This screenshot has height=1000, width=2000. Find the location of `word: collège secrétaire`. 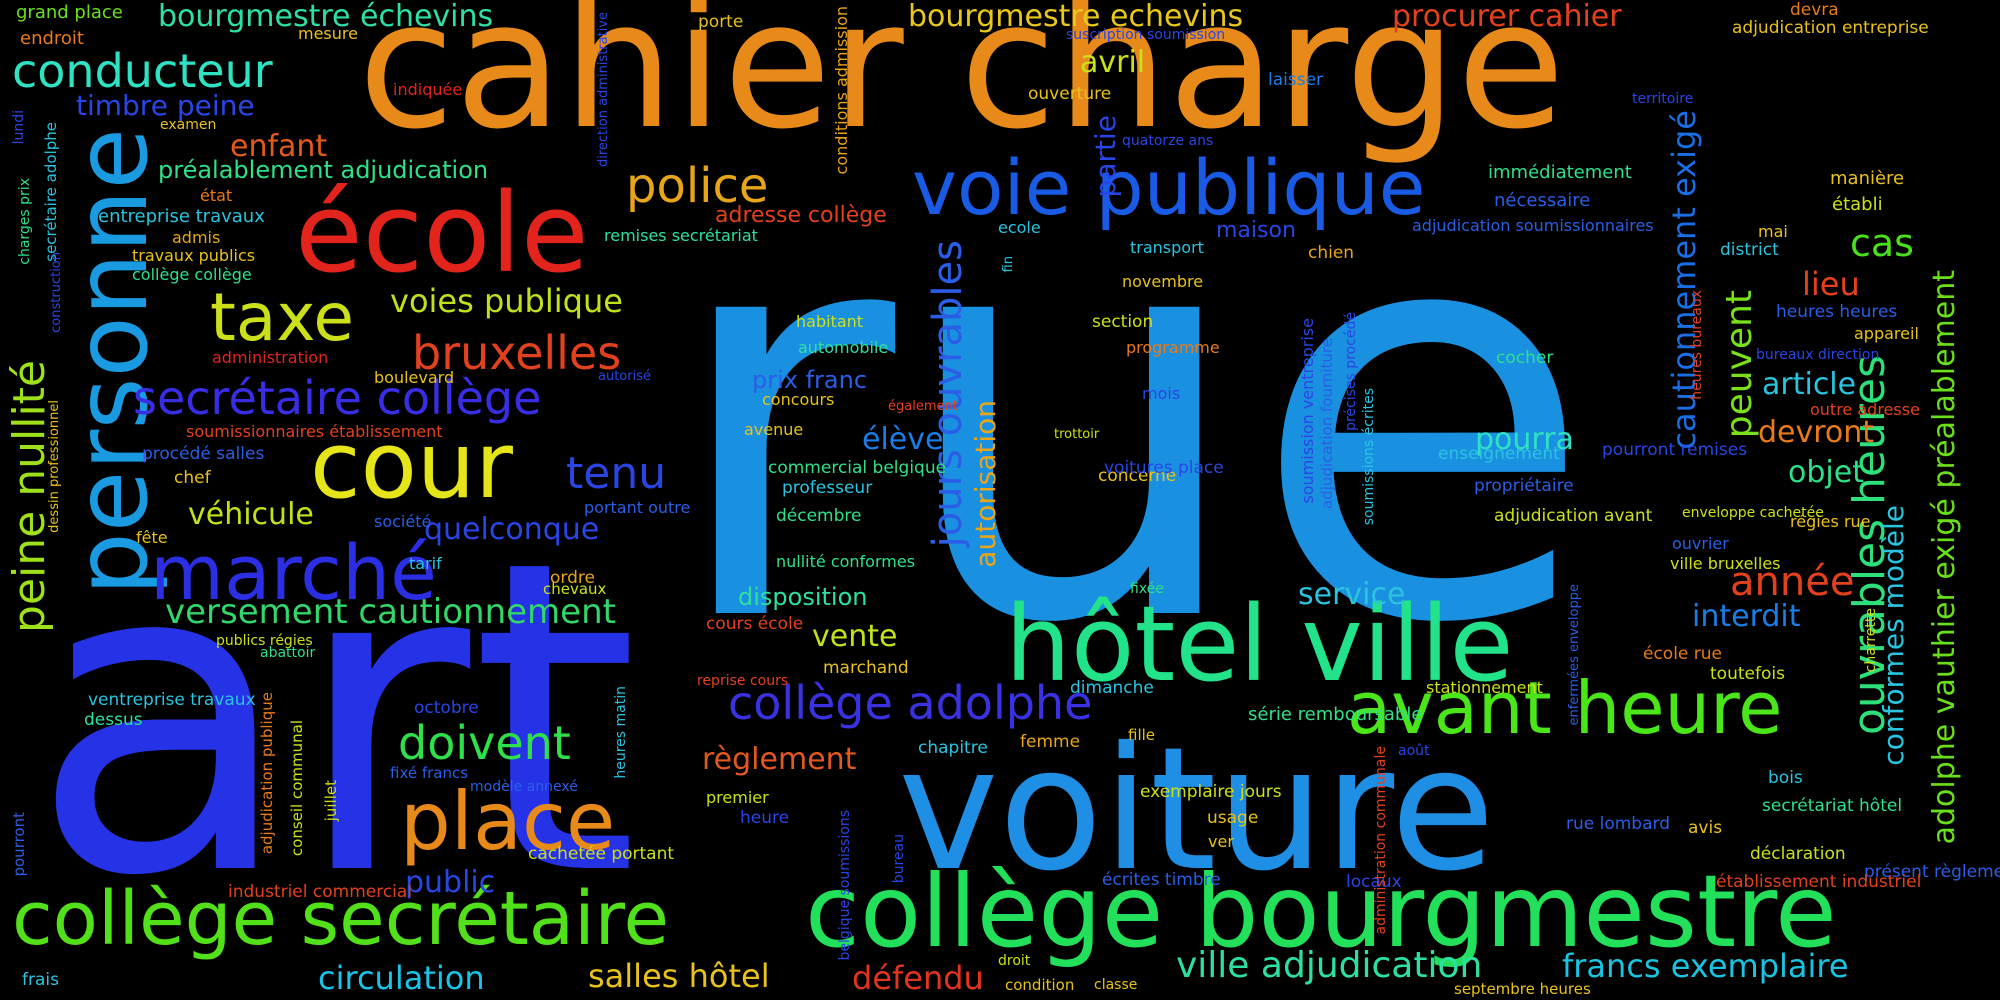

word: collège secrétaire is located at coordinates (340, 919).